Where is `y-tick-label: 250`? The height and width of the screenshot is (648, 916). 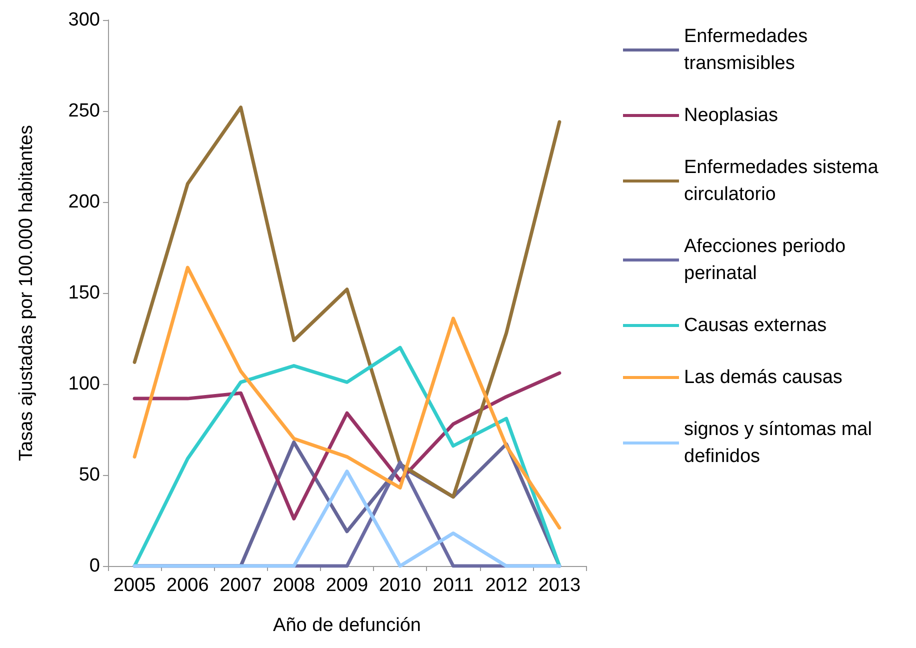 y-tick-label: 250 is located at coordinates (84, 111).